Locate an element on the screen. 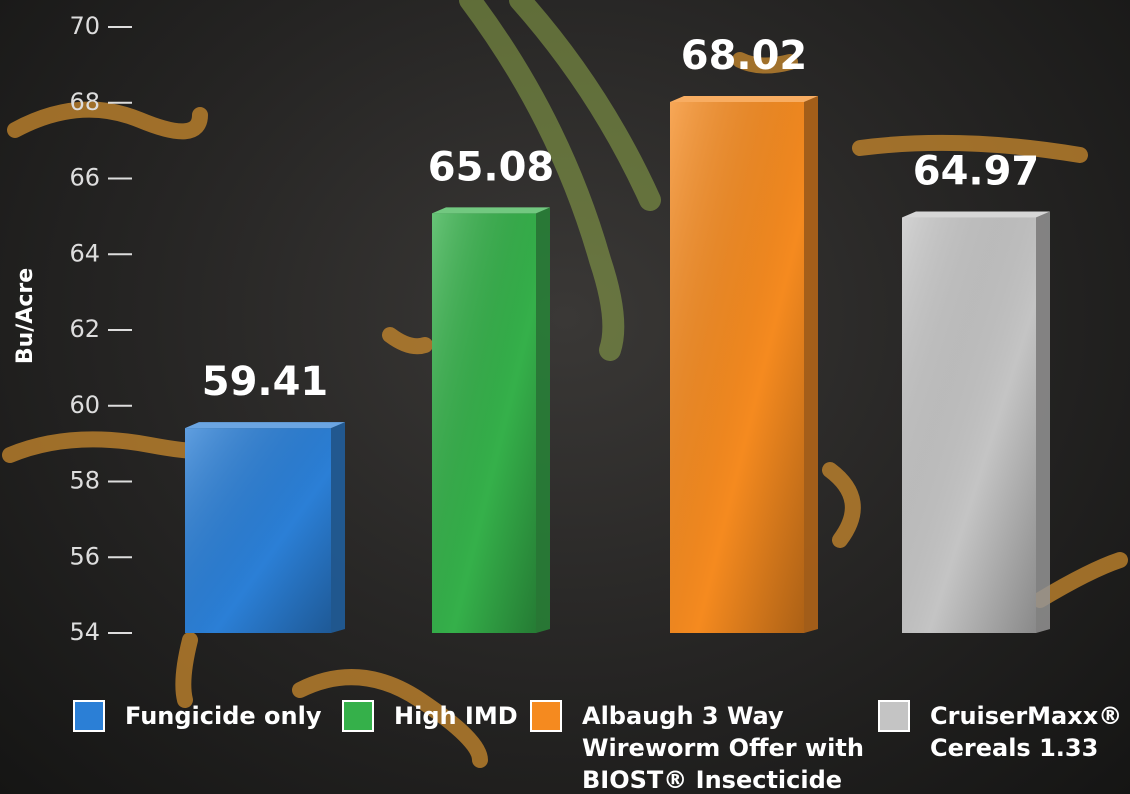 This screenshot has height=794, width=1130. y-tick-label: 56 is located at coordinates (84, 556).